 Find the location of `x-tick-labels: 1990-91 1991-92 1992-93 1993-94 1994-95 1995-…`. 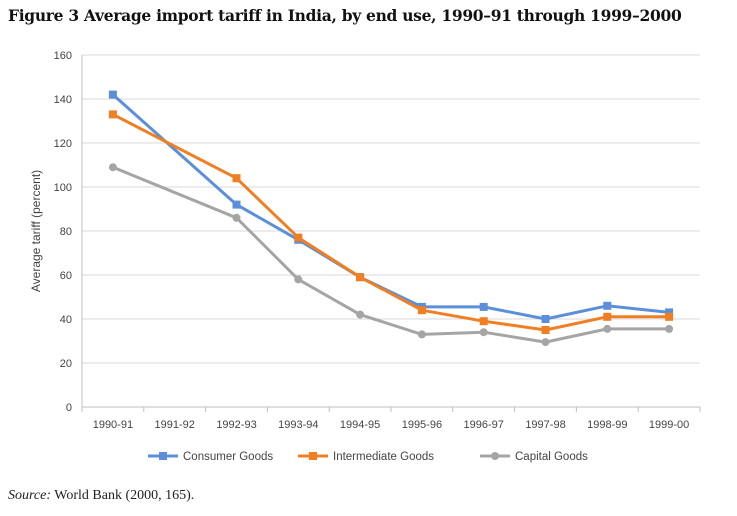

x-tick-labels: 1990-91 1991-92 1992-93 1993-94 1994-95 1995-… is located at coordinates (391, 425).